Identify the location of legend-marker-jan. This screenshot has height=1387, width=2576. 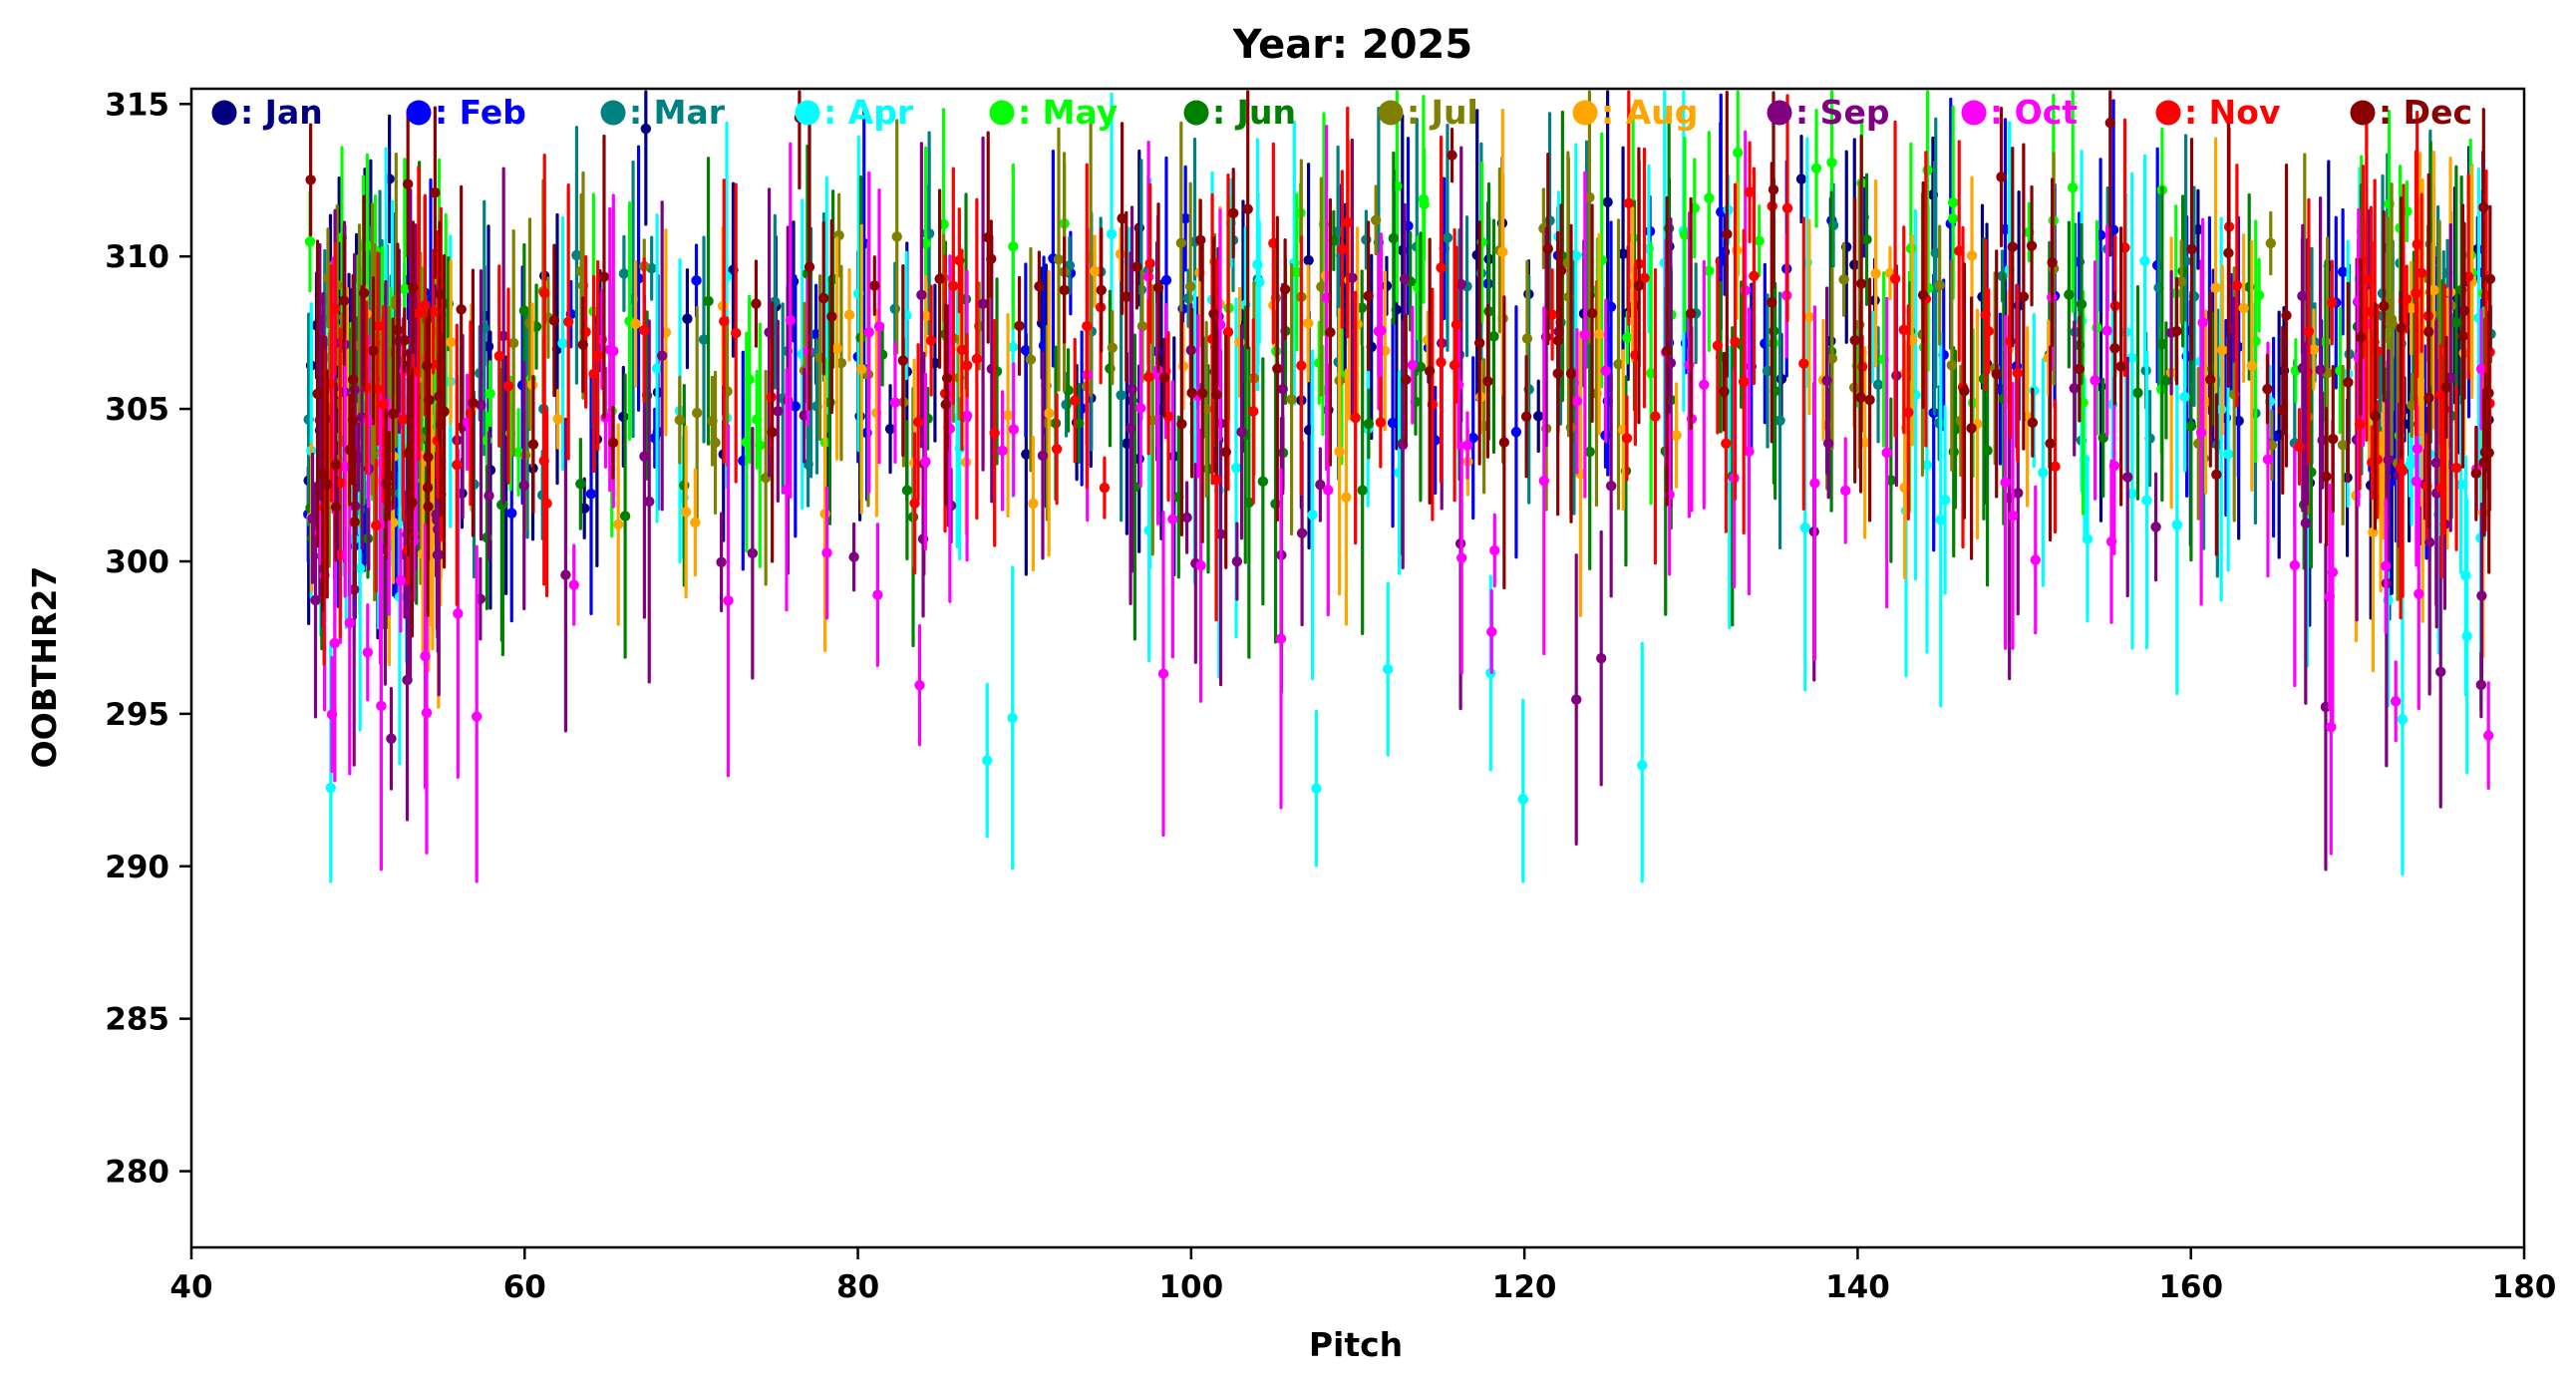
(224, 113).